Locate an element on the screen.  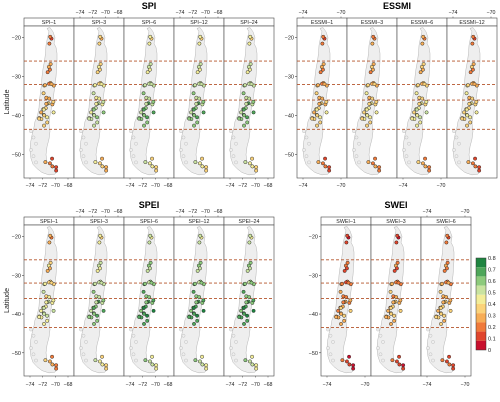
y-tick-label: −40 is located at coordinates (313, 315).